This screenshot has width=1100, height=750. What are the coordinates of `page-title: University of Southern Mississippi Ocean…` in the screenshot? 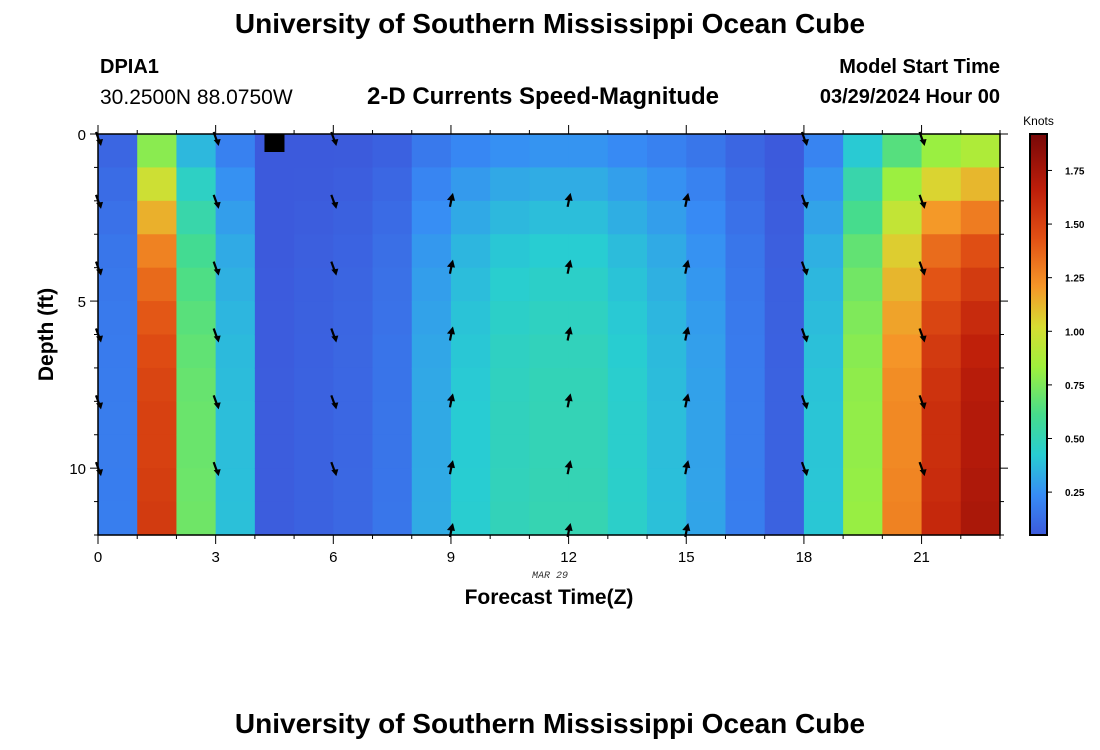 It's located at (550, 23).